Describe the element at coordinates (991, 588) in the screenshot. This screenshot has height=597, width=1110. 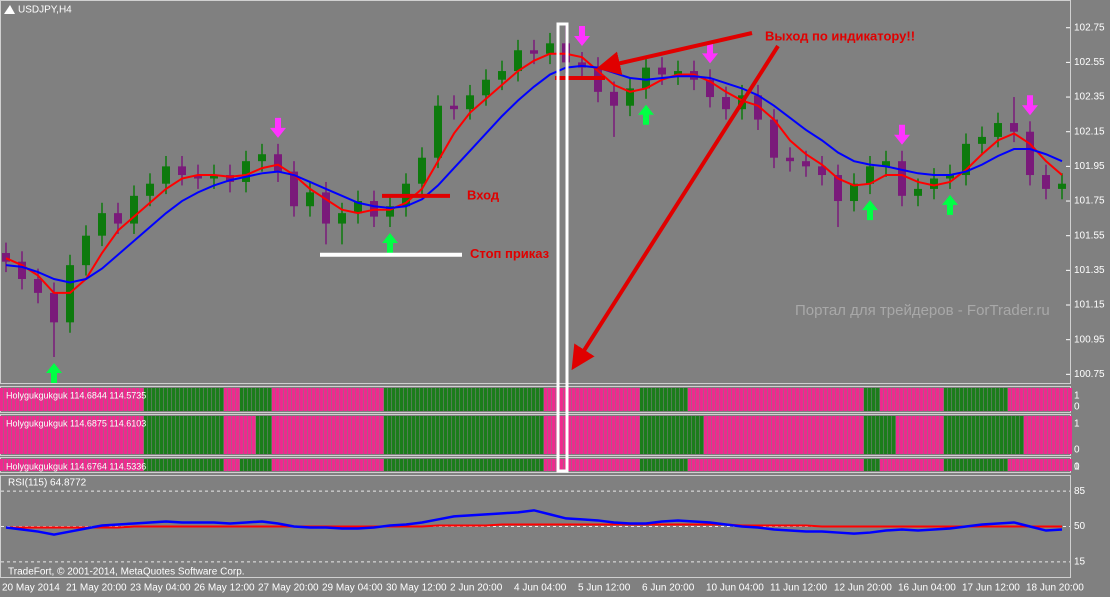
I see `x-tick-label: 17 Jun 12:00` at that location.